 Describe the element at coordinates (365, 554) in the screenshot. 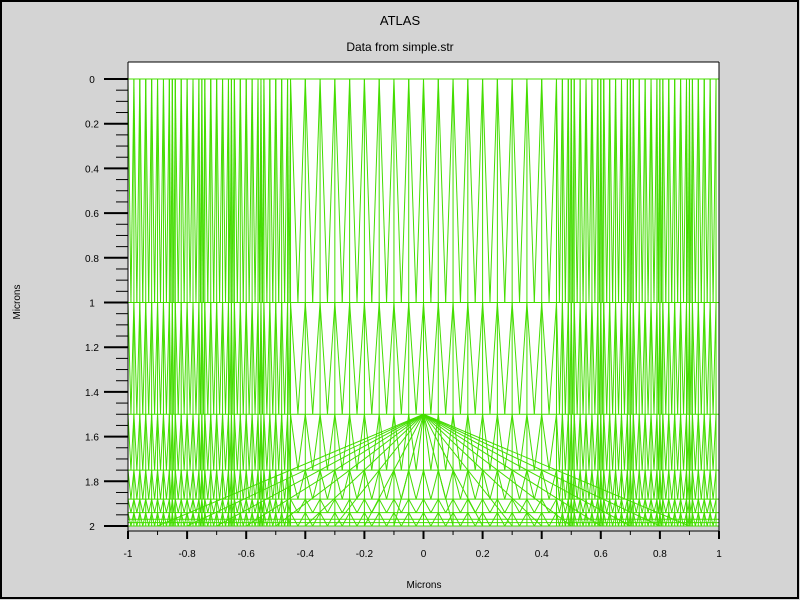

I see `x-tick-label: -0.2` at that location.